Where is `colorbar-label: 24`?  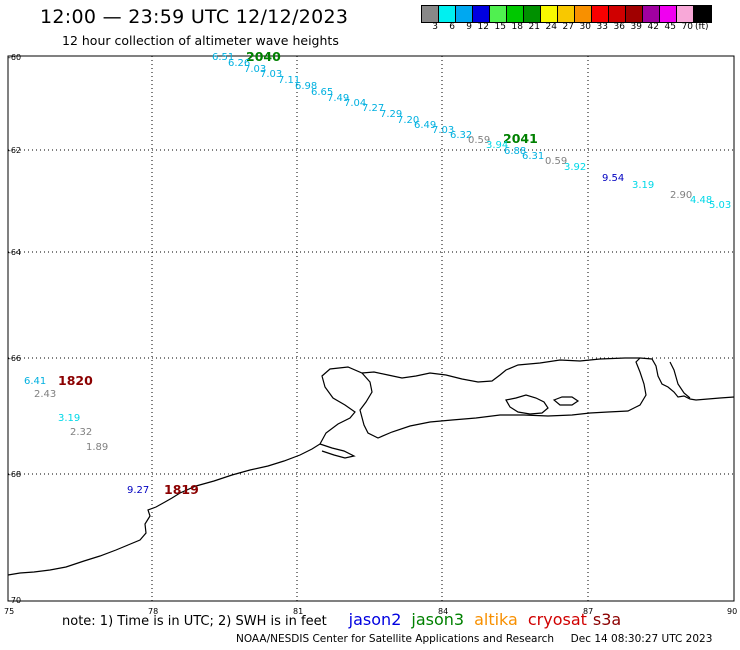
colorbar-label: 24 is located at coordinates (551, 27).